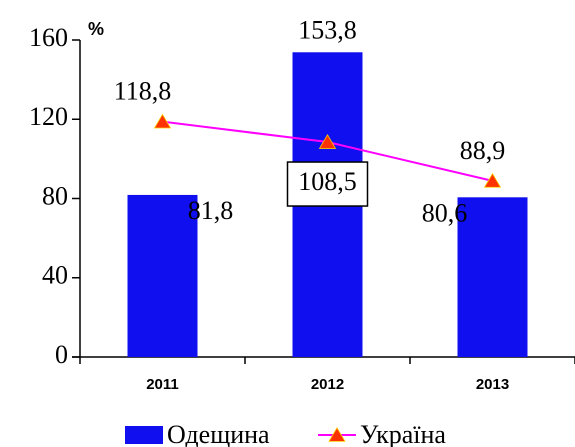  I want to click on legend-marker, so click(337, 434).